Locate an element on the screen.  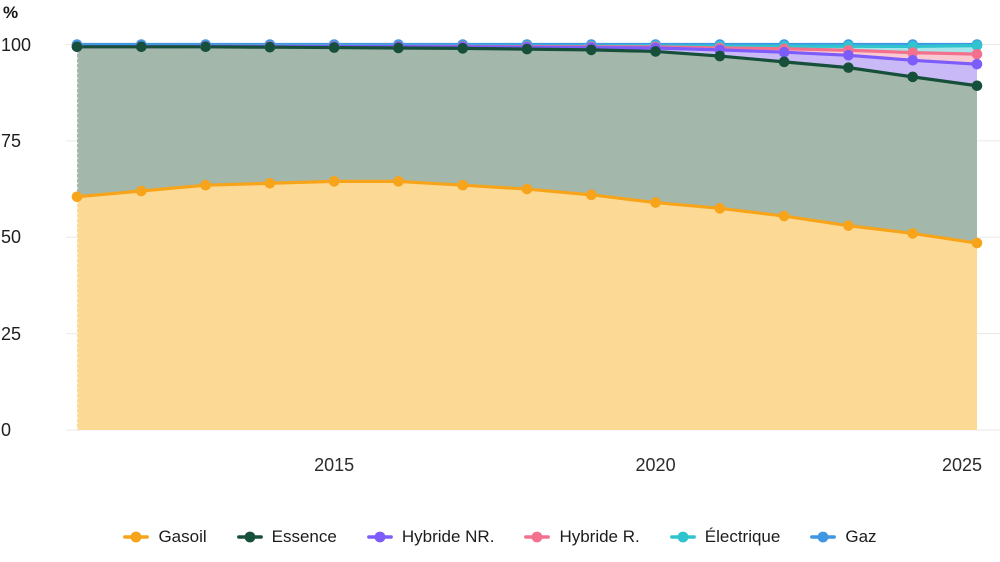
legend-item-Hybride R.: Hybride R. is located at coordinates (582, 537).